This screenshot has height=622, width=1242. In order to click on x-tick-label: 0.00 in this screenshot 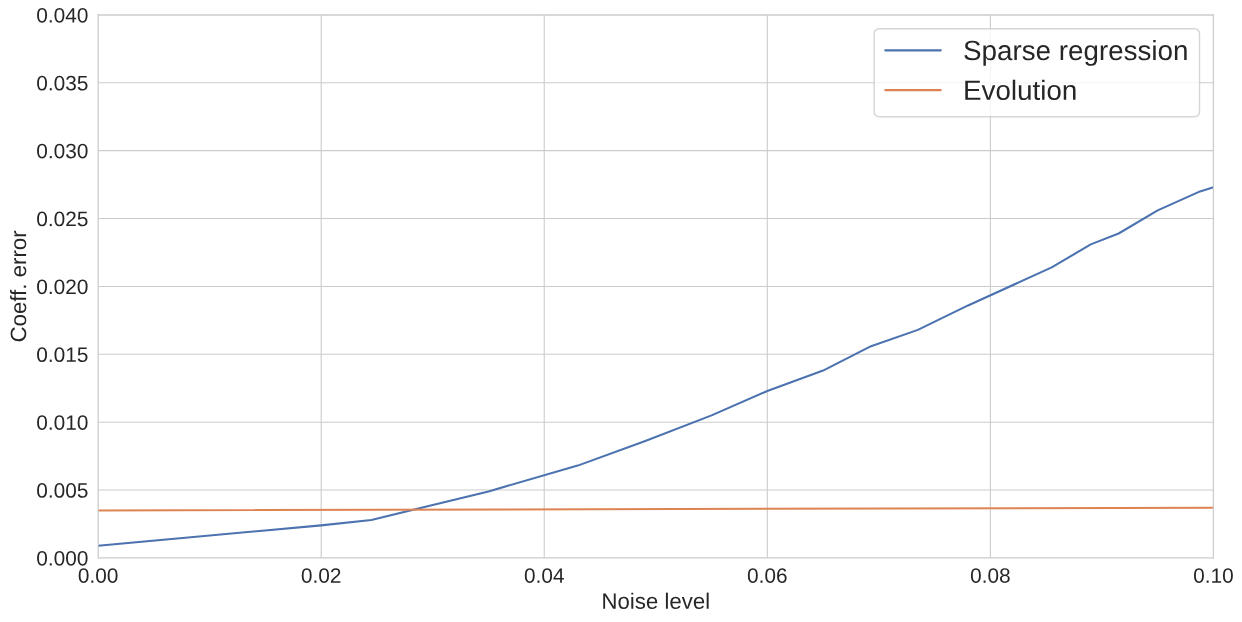, I will do `click(98, 575)`.